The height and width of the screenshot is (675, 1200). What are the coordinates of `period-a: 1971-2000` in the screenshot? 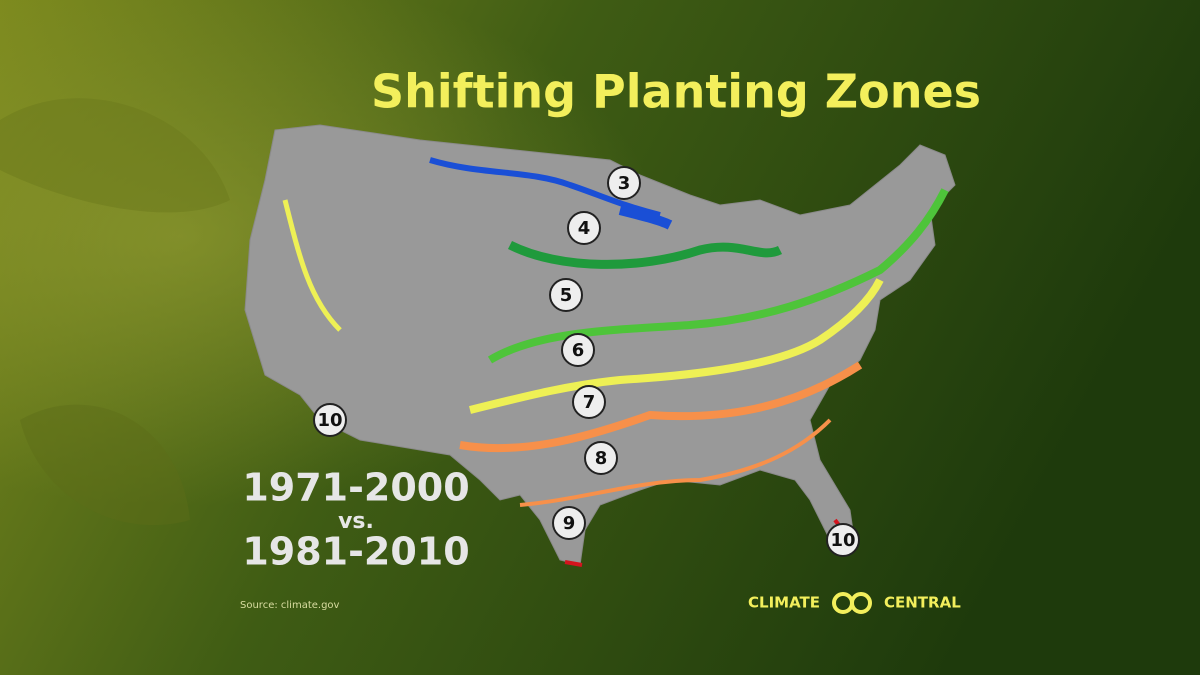 It's located at (355, 488).